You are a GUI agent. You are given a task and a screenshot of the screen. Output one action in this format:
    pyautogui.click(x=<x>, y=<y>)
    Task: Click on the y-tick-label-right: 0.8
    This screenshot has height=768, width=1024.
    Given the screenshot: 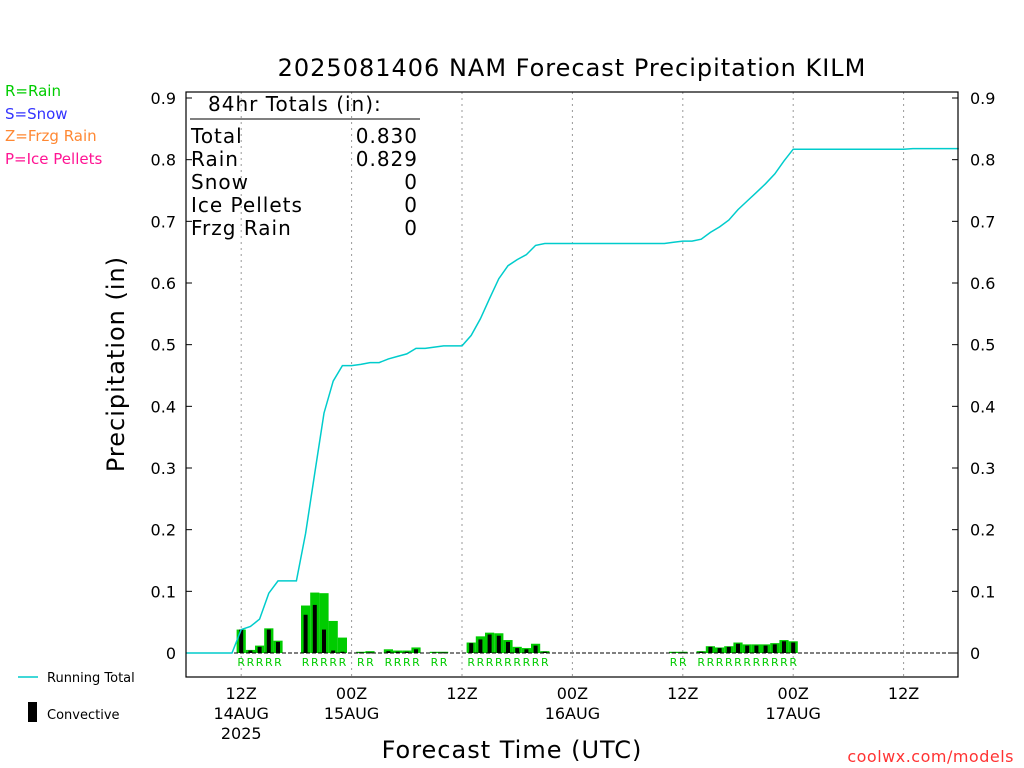 What is the action you would take?
    pyautogui.click(x=982, y=160)
    